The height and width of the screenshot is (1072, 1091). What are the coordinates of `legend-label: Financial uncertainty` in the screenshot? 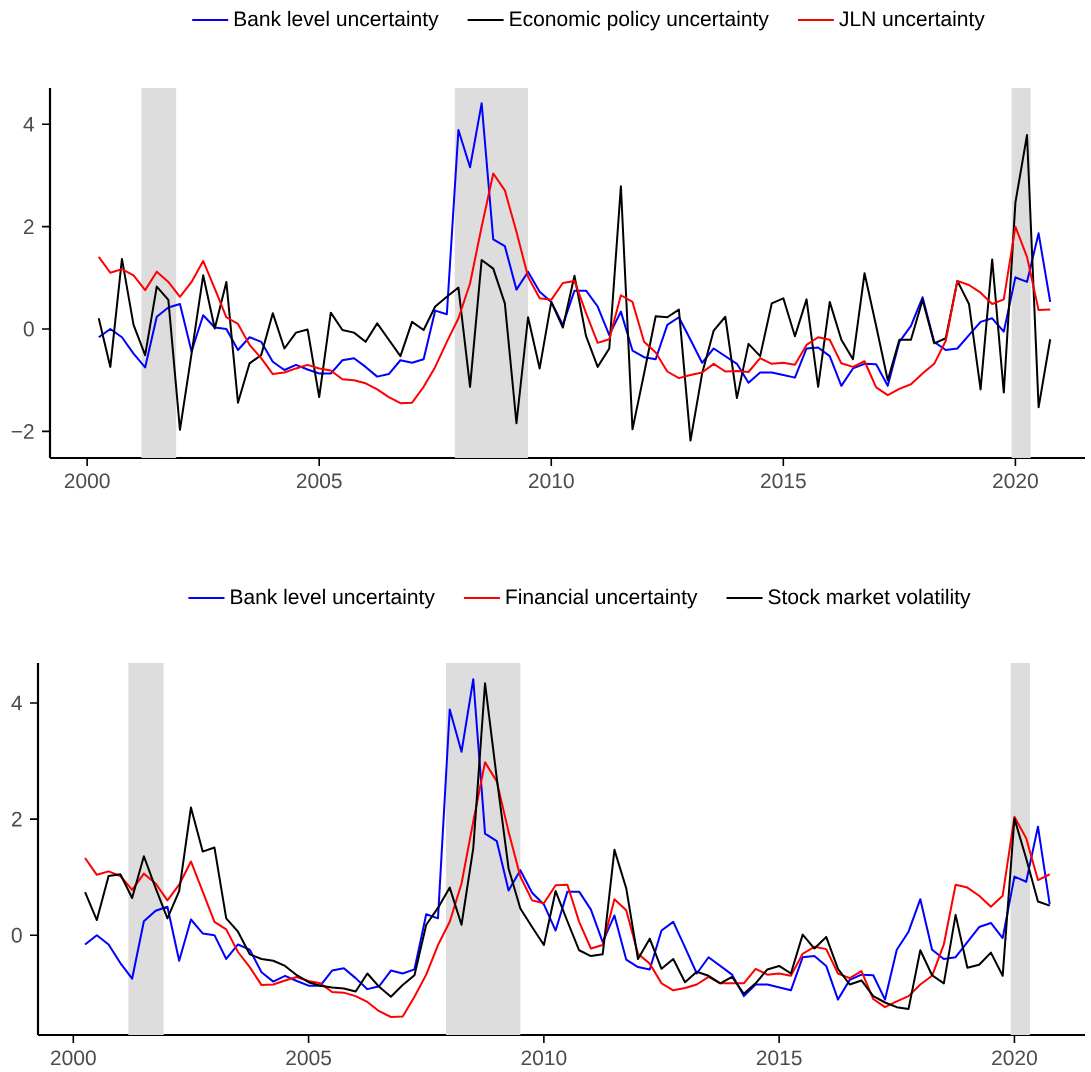 It's located at (602, 598).